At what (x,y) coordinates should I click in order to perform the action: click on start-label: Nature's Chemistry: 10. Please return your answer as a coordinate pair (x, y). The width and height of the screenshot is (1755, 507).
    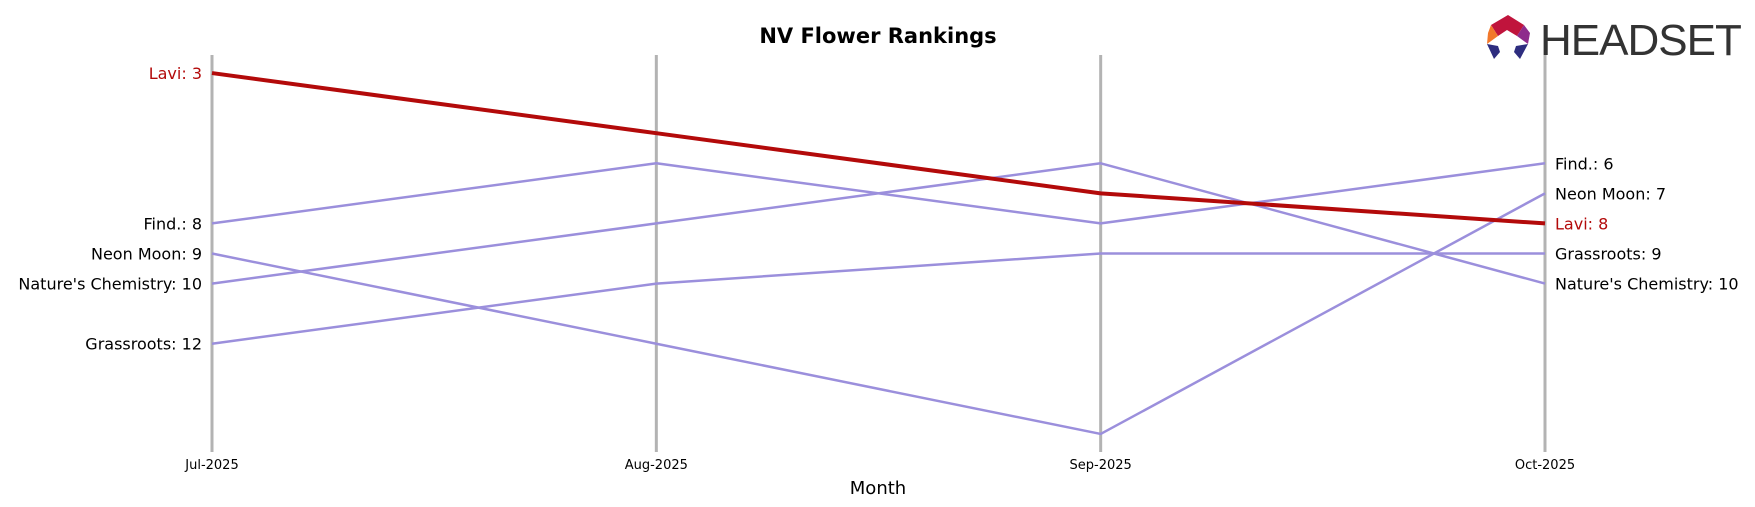
    Looking at the image, I should click on (110, 284).